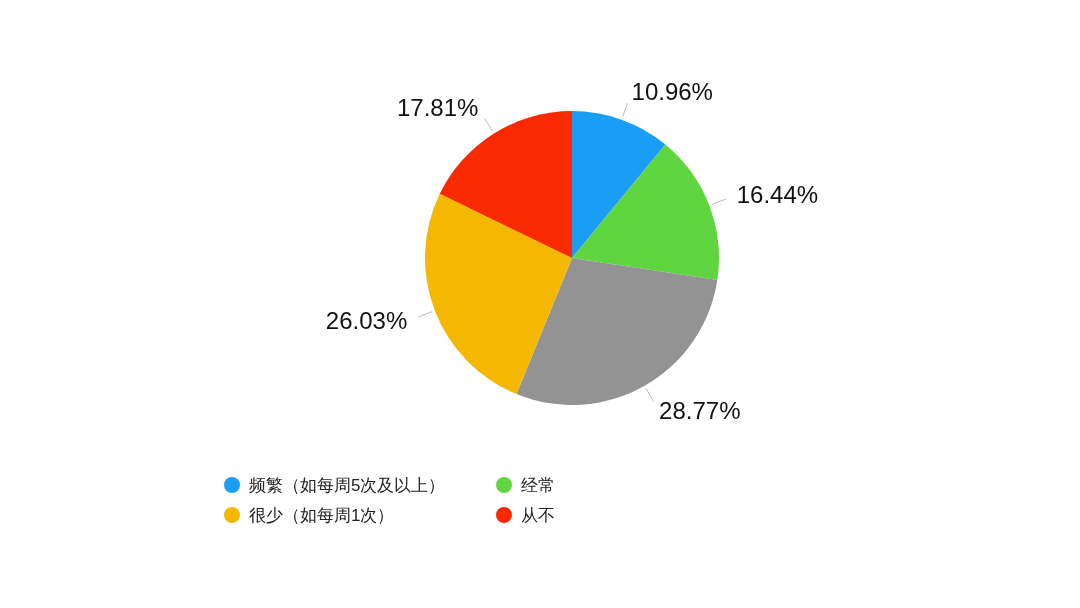  What do you see at coordinates (538, 485) in the screenshot?
I see `legend-label: 经常` at bounding box center [538, 485].